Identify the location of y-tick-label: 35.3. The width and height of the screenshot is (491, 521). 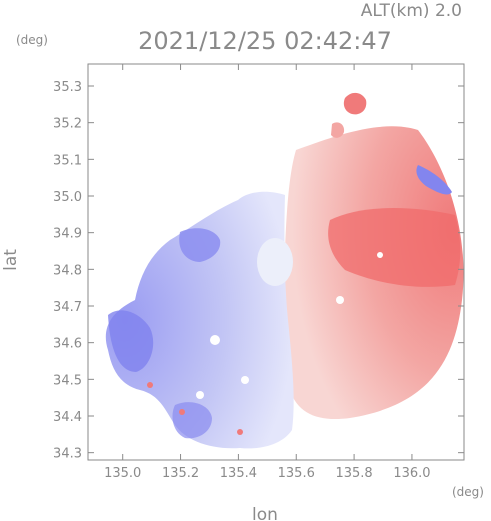
(67, 87).